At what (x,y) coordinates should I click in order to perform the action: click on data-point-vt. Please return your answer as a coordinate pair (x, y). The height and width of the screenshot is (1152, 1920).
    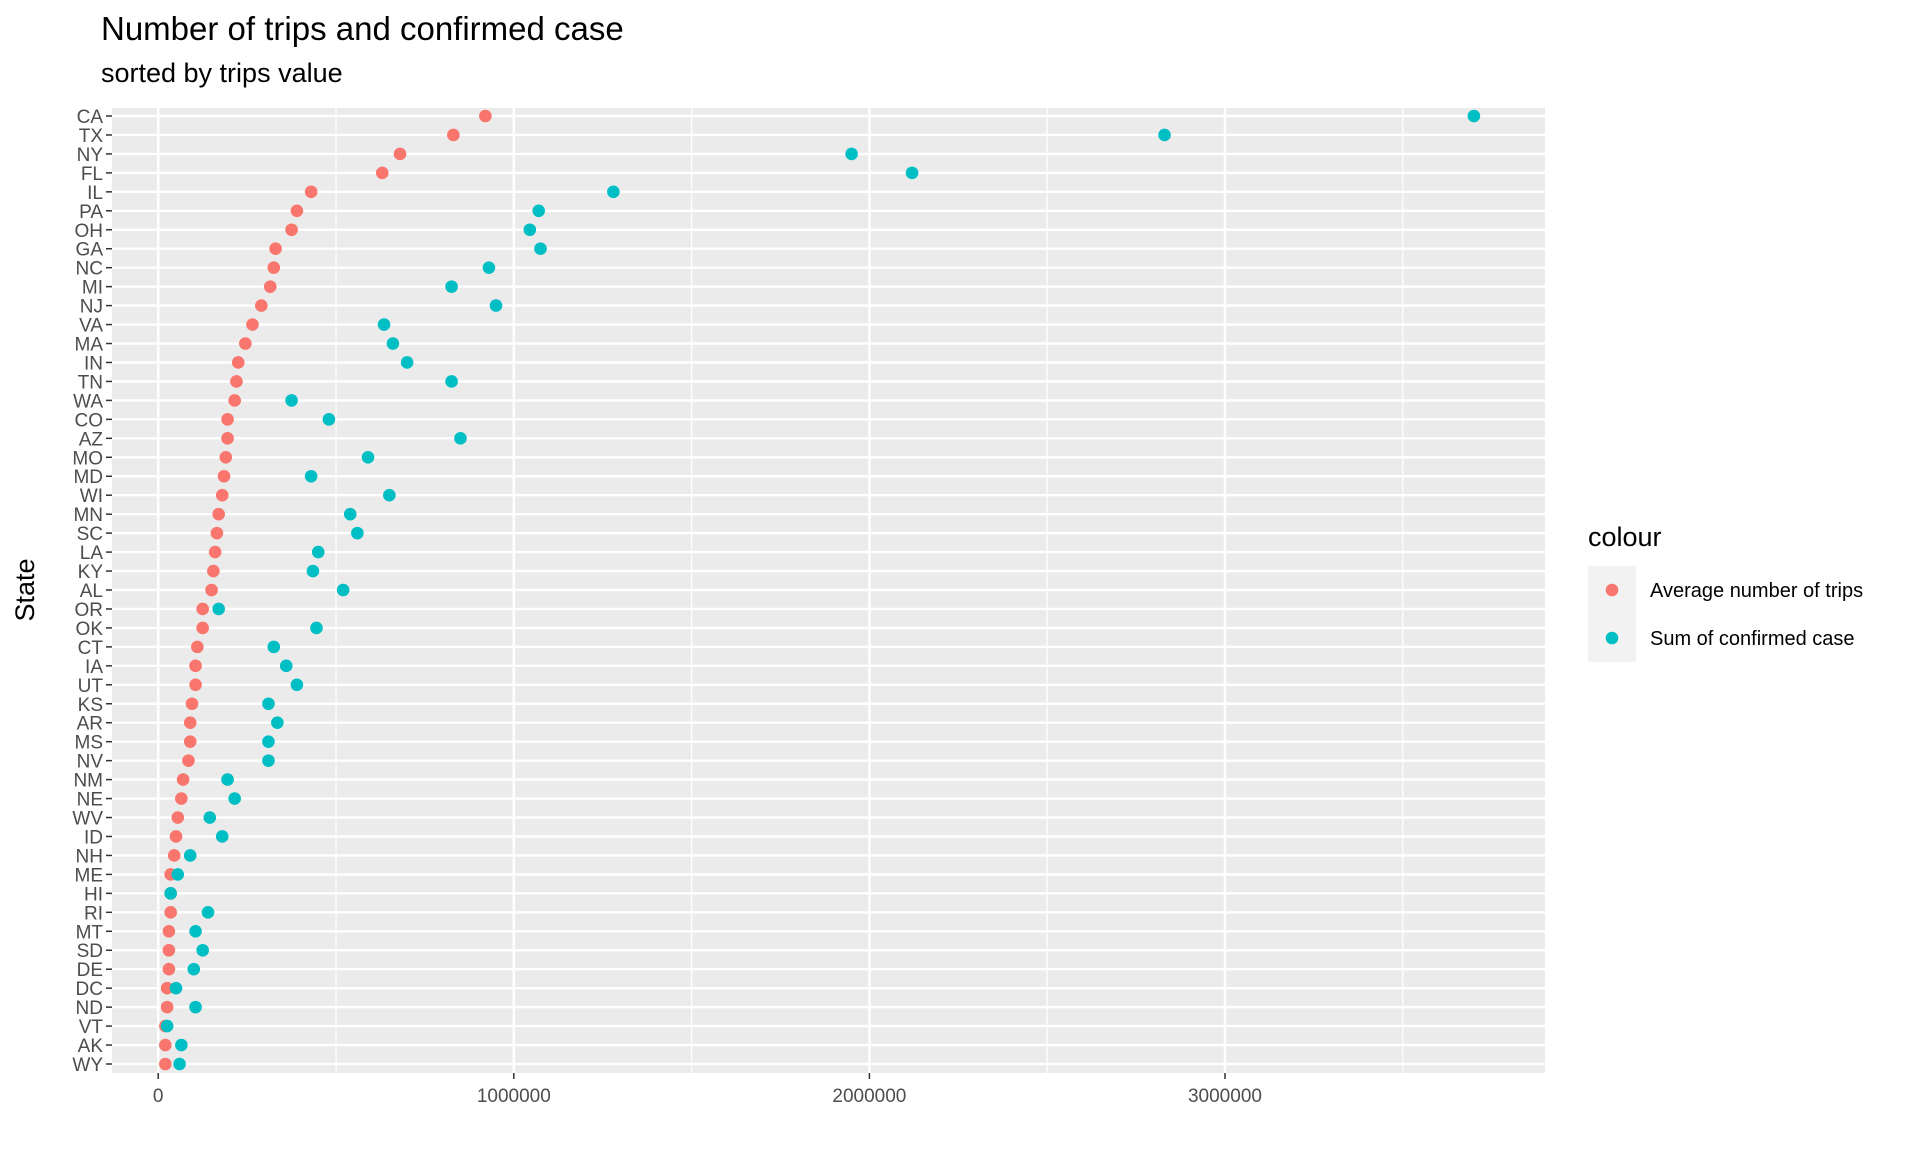
    Looking at the image, I should click on (167, 1026).